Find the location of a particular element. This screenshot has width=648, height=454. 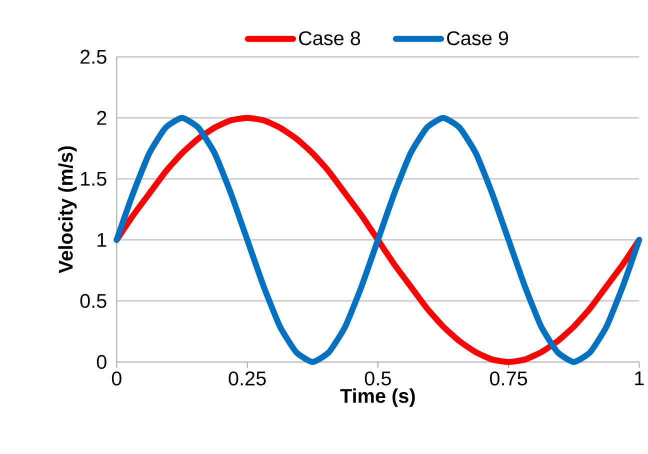

y-tick-label: 0.5 is located at coordinates (93, 301).